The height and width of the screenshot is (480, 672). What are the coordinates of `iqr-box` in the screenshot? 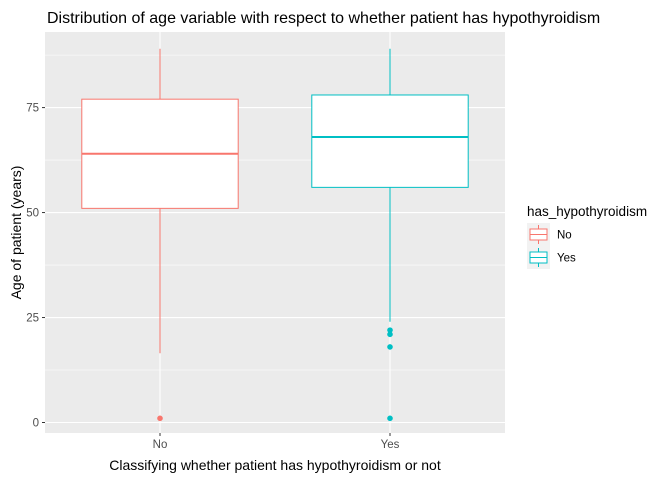 It's located at (390, 141).